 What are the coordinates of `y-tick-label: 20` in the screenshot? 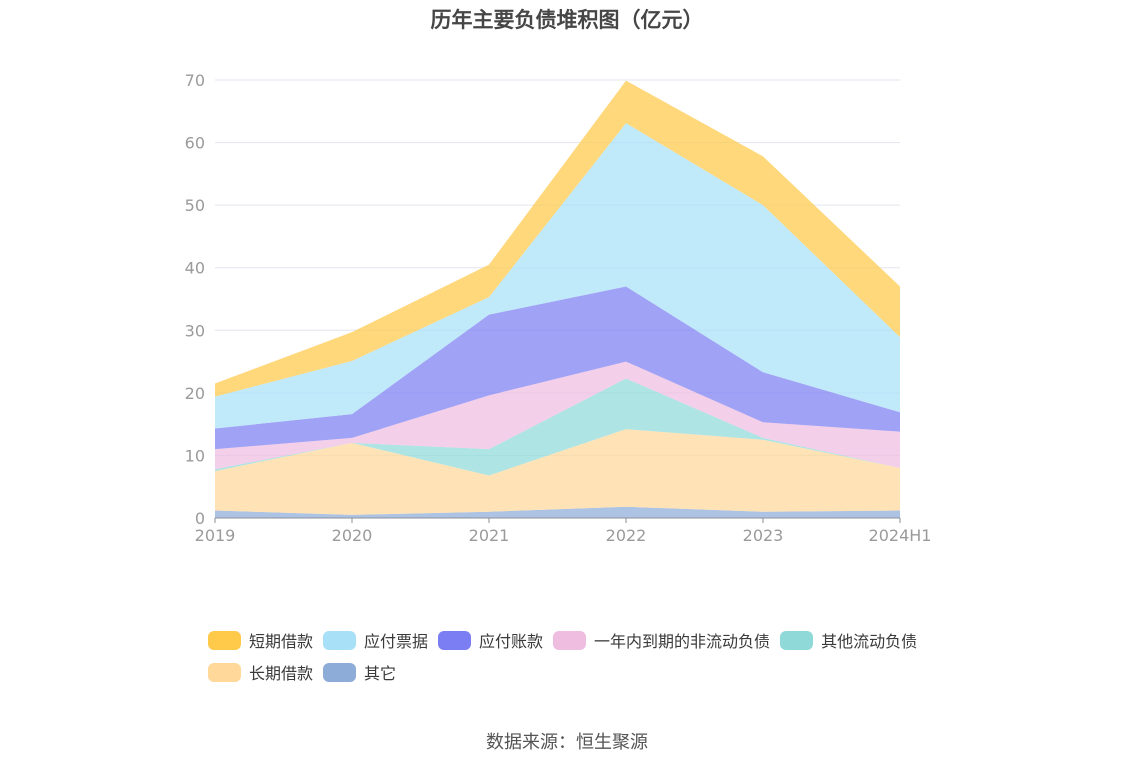 It's located at (195, 393).